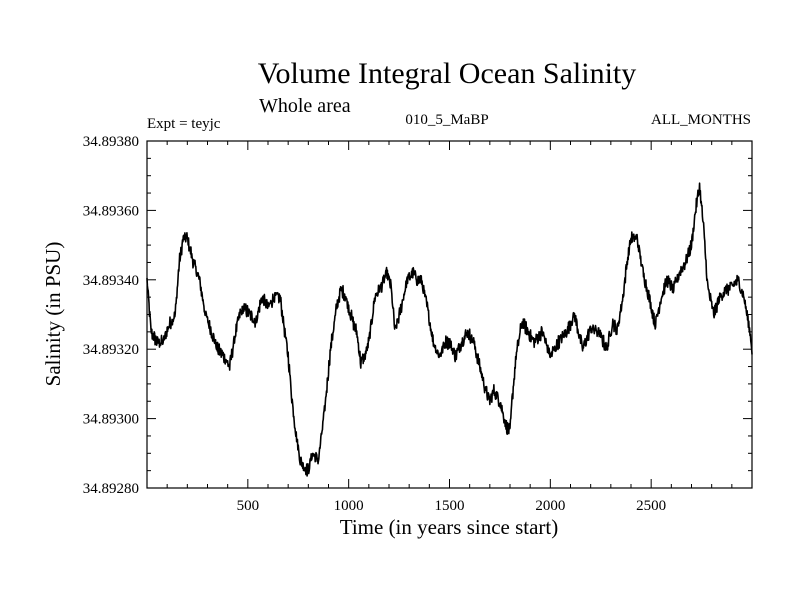 This screenshot has height=600, width=800. I want to click on annotation-months: ALL_MONTHS, so click(701, 120).